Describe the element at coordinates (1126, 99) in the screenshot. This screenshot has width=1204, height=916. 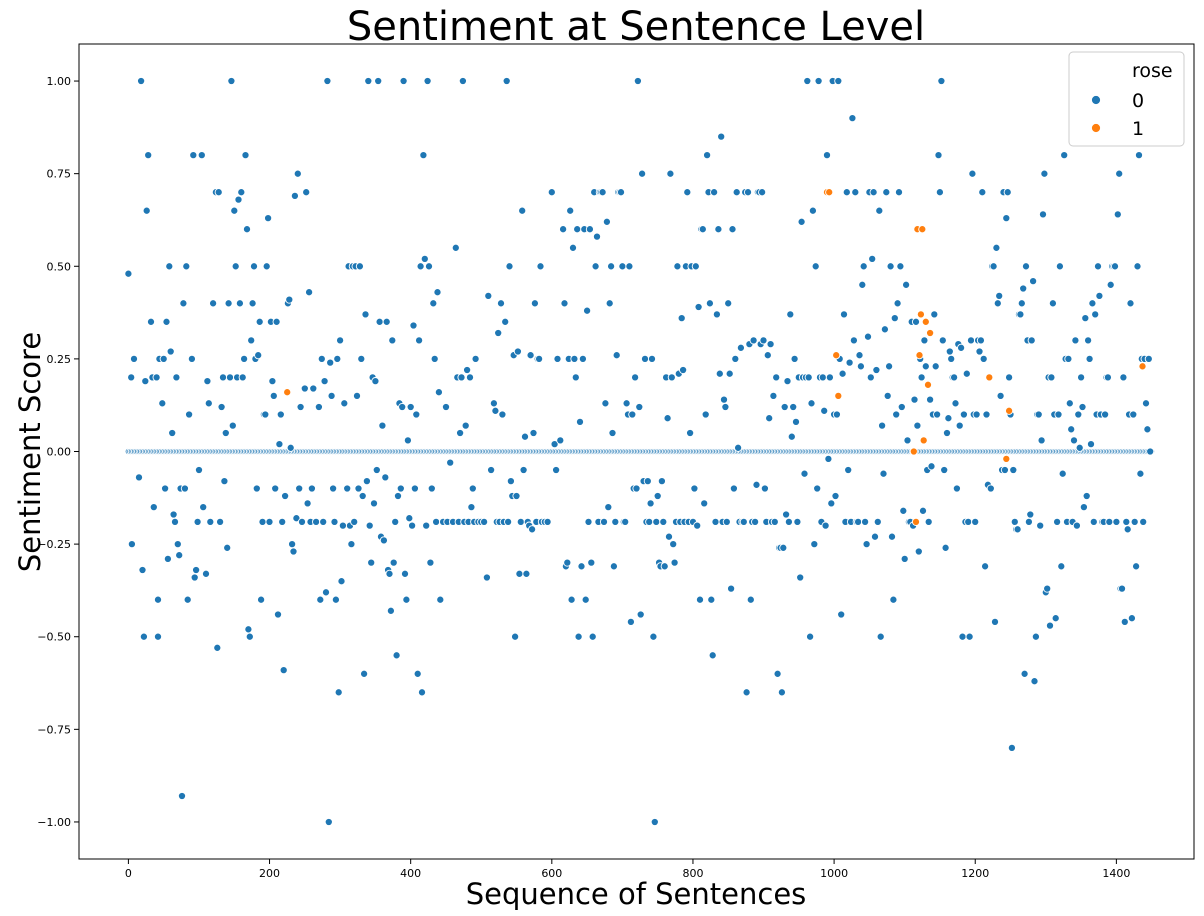
I see `legend: rose 0 1` at that location.